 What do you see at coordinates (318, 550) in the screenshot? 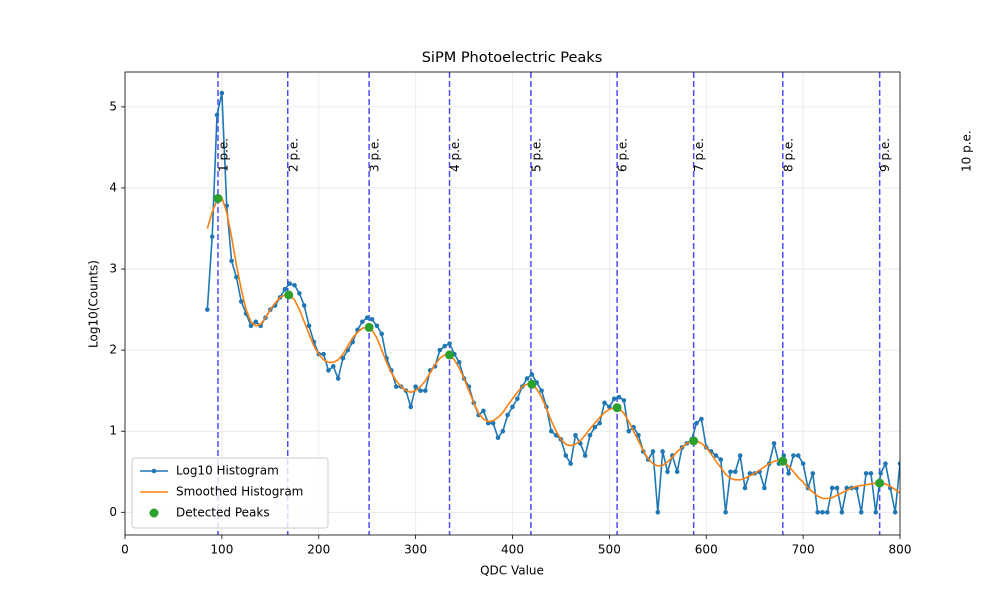
I see `x-tick-label: 200` at bounding box center [318, 550].